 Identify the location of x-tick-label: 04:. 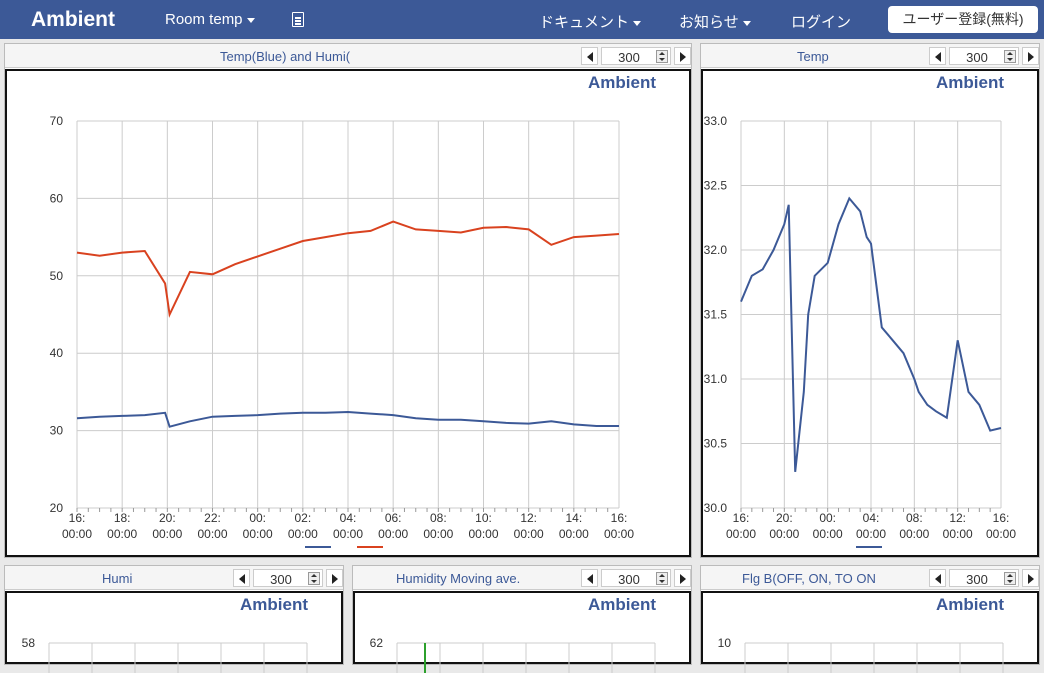
(871, 518).